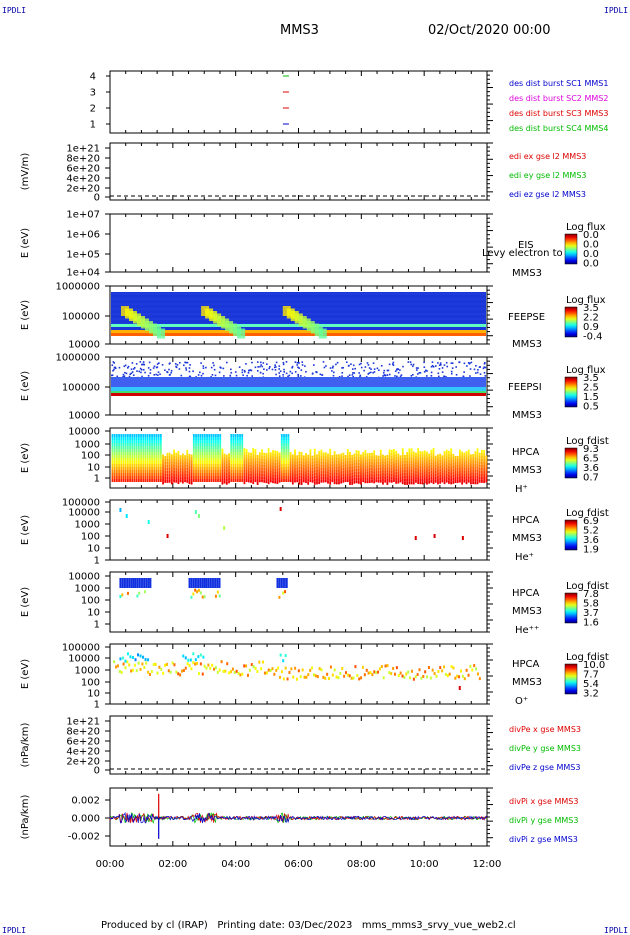  What do you see at coordinates (97, 479) in the screenshot?
I see `hpca_h-ytick-label: 1` at bounding box center [97, 479].